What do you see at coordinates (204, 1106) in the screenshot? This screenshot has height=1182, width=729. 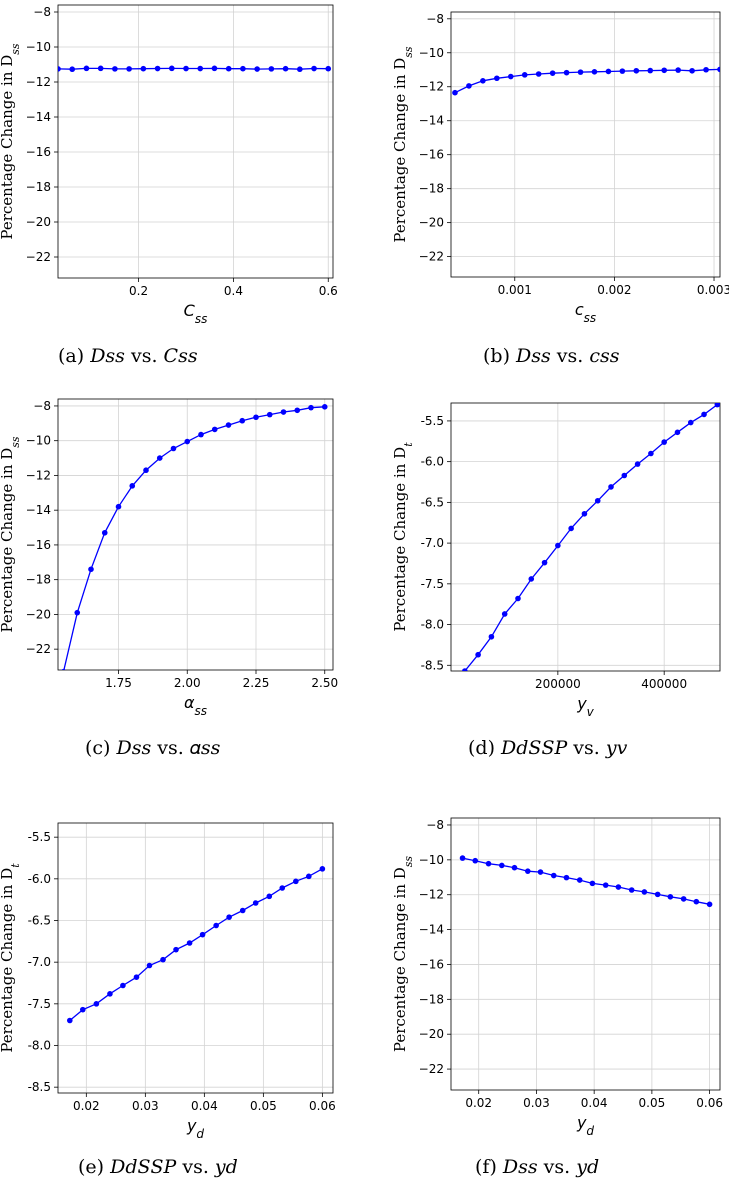 I see `x-tick-label: 0.04` at bounding box center [204, 1106].